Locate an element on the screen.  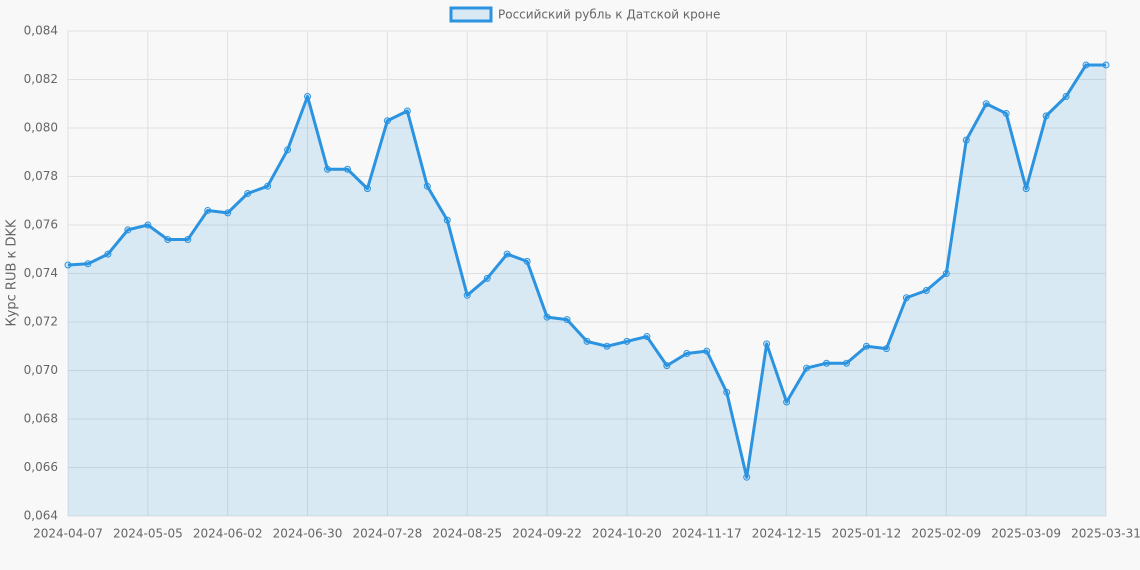
y-tick-label: 0,070 is located at coordinates (41, 370).